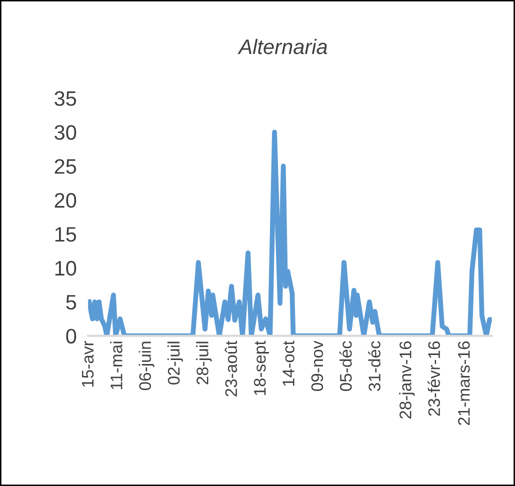 The width and height of the screenshot is (515, 486). Describe the element at coordinates (71, 336) in the screenshot. I see `y-tick-label: 0` at that location.